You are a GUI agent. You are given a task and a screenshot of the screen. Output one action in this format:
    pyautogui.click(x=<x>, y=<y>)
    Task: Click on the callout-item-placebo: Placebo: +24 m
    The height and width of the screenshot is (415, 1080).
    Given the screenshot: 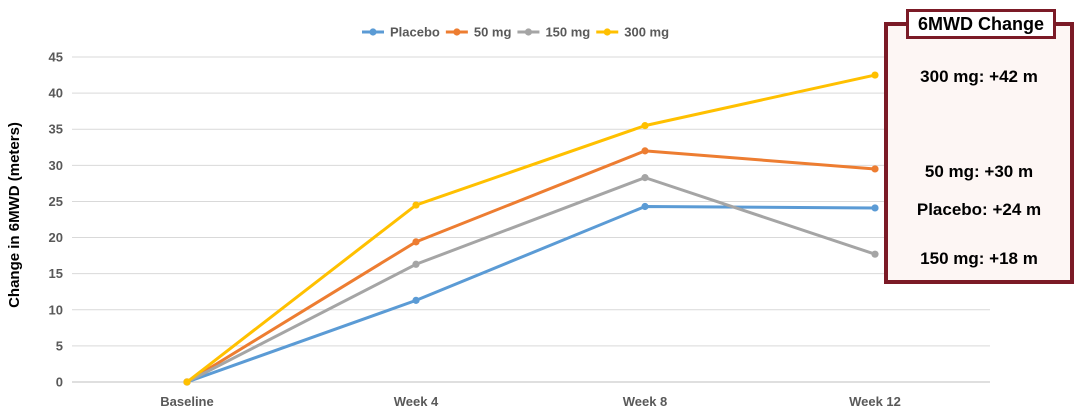 What is the action you would take?
    pyautogui.click(x=979, y=209)
    